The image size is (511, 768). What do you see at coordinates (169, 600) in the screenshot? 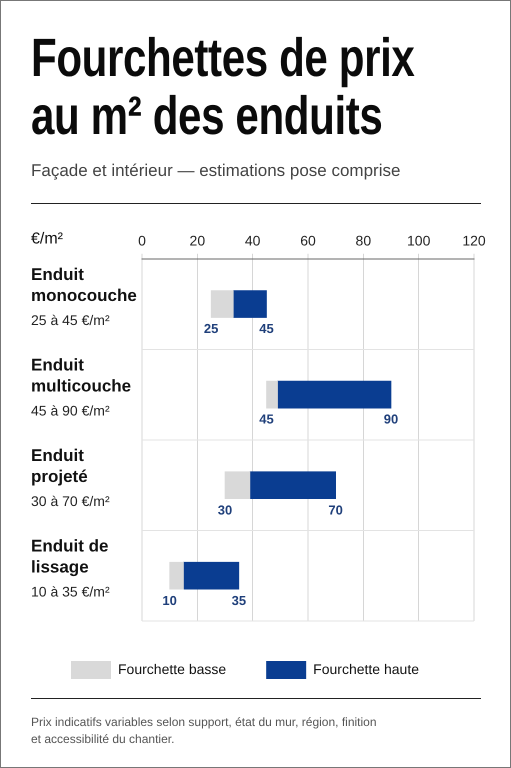
I see `annotation: 10` at bounding box center [169, 600].